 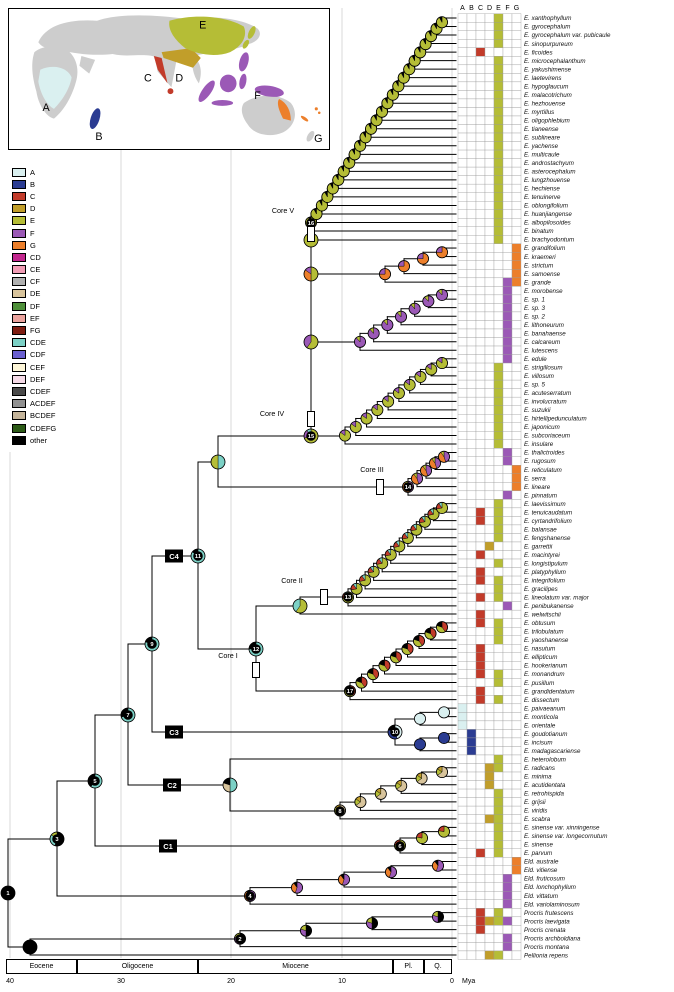 I want to click on legend-label: ACDEF, so click(x=43, y=404).